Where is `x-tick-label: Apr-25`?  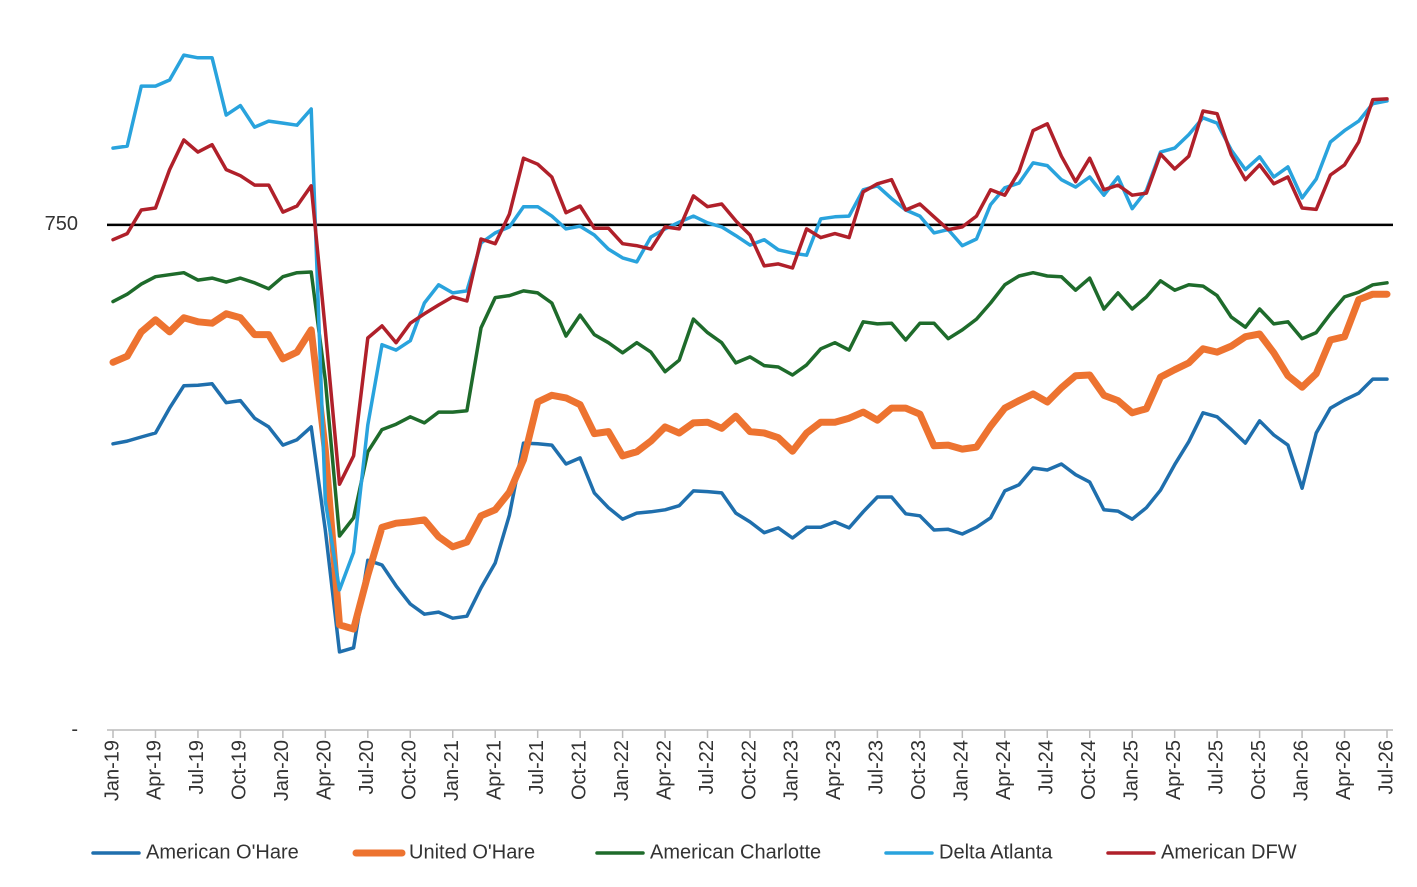
x-tick-label: Apr-25 is located at coordinates (1174, 770).